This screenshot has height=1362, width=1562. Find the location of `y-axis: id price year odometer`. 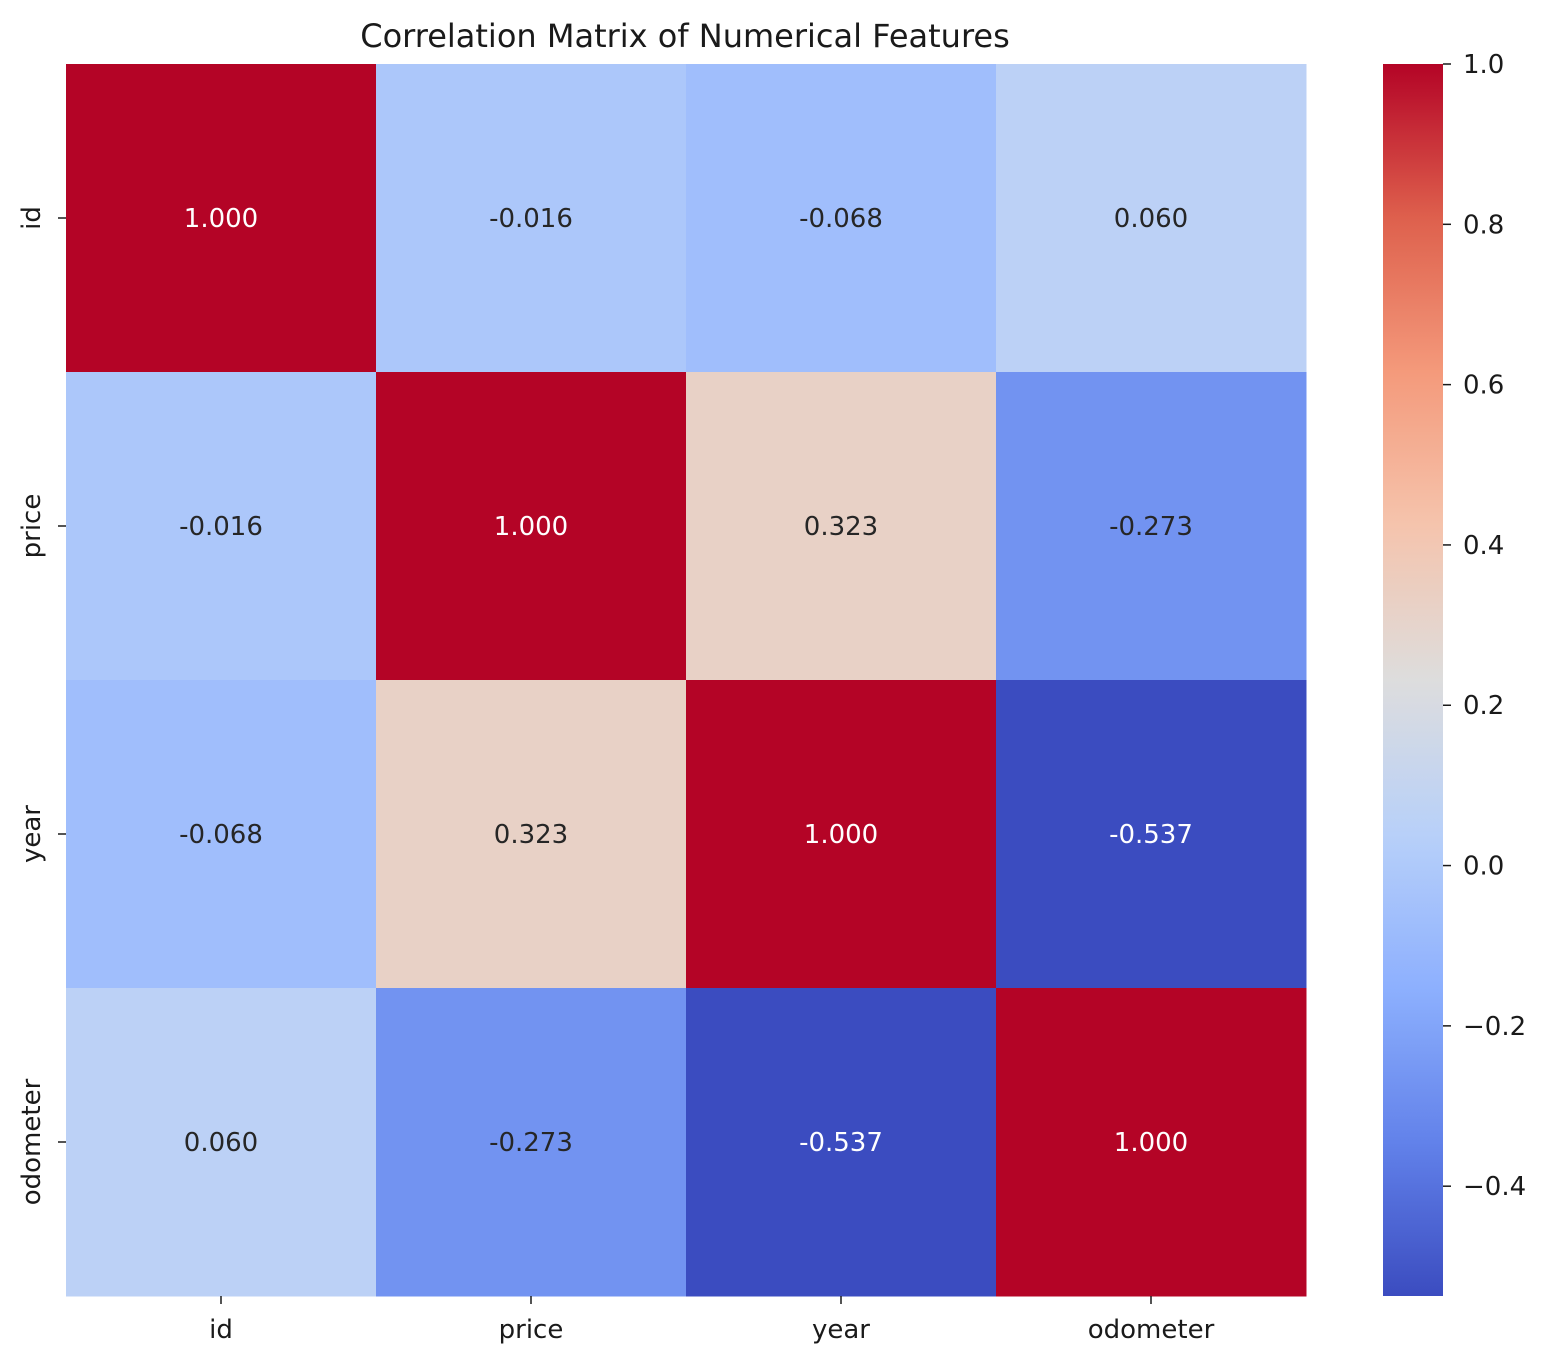

y-axis: id price year odometer is located at coordinates (41, 705).